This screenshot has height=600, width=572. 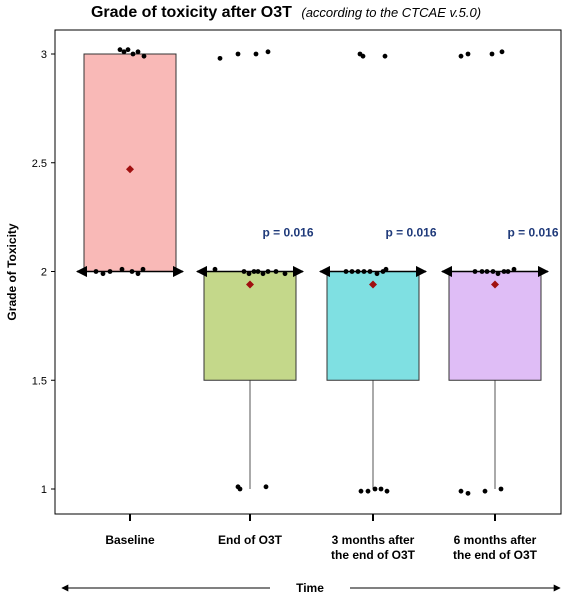 What do you see at coordinates (44, 490) in the screenshot?
I see `y-tick-label: 1` at bounding box center [44, 490].